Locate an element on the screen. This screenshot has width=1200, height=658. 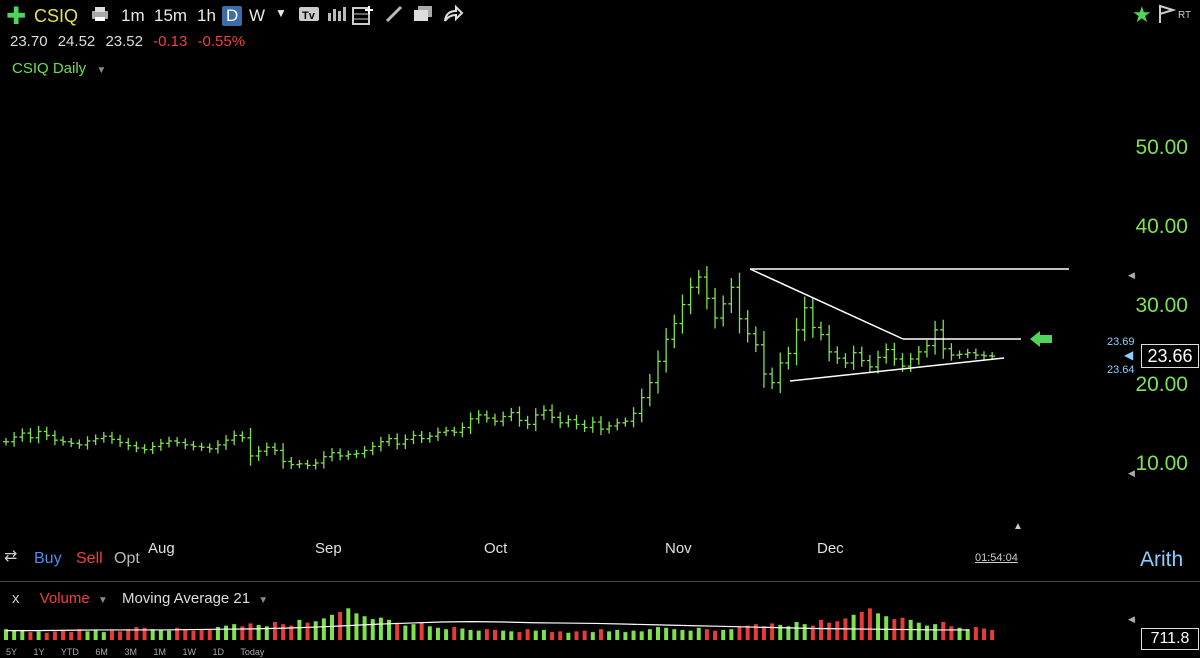
quote-line: 23.70 24.52 23.52 -0.13 -0.55% is located at coordinates (130, 41).